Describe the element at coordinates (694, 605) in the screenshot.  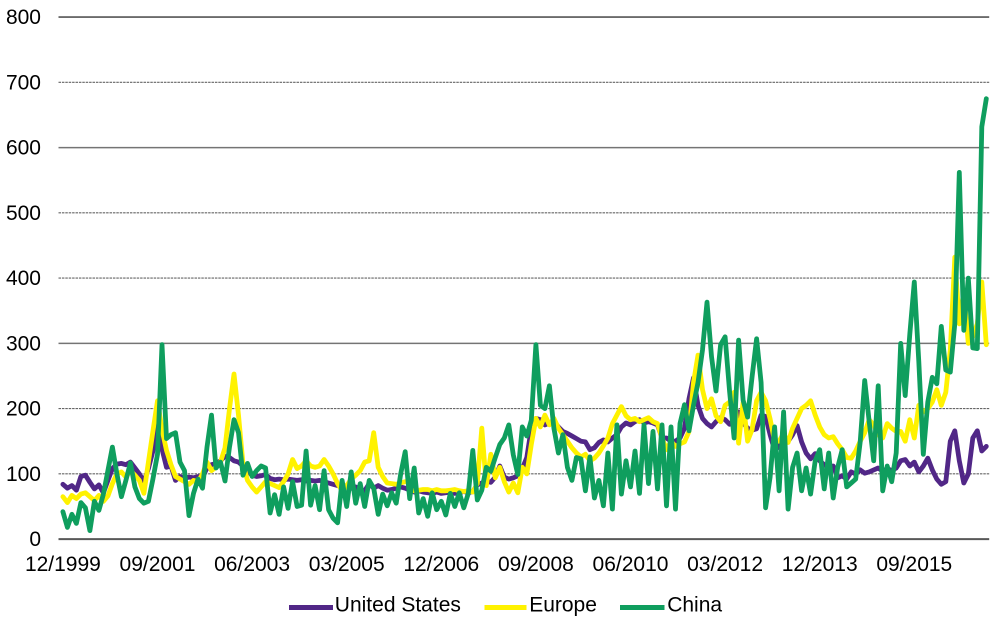
I see `svg-text: China` at that location.